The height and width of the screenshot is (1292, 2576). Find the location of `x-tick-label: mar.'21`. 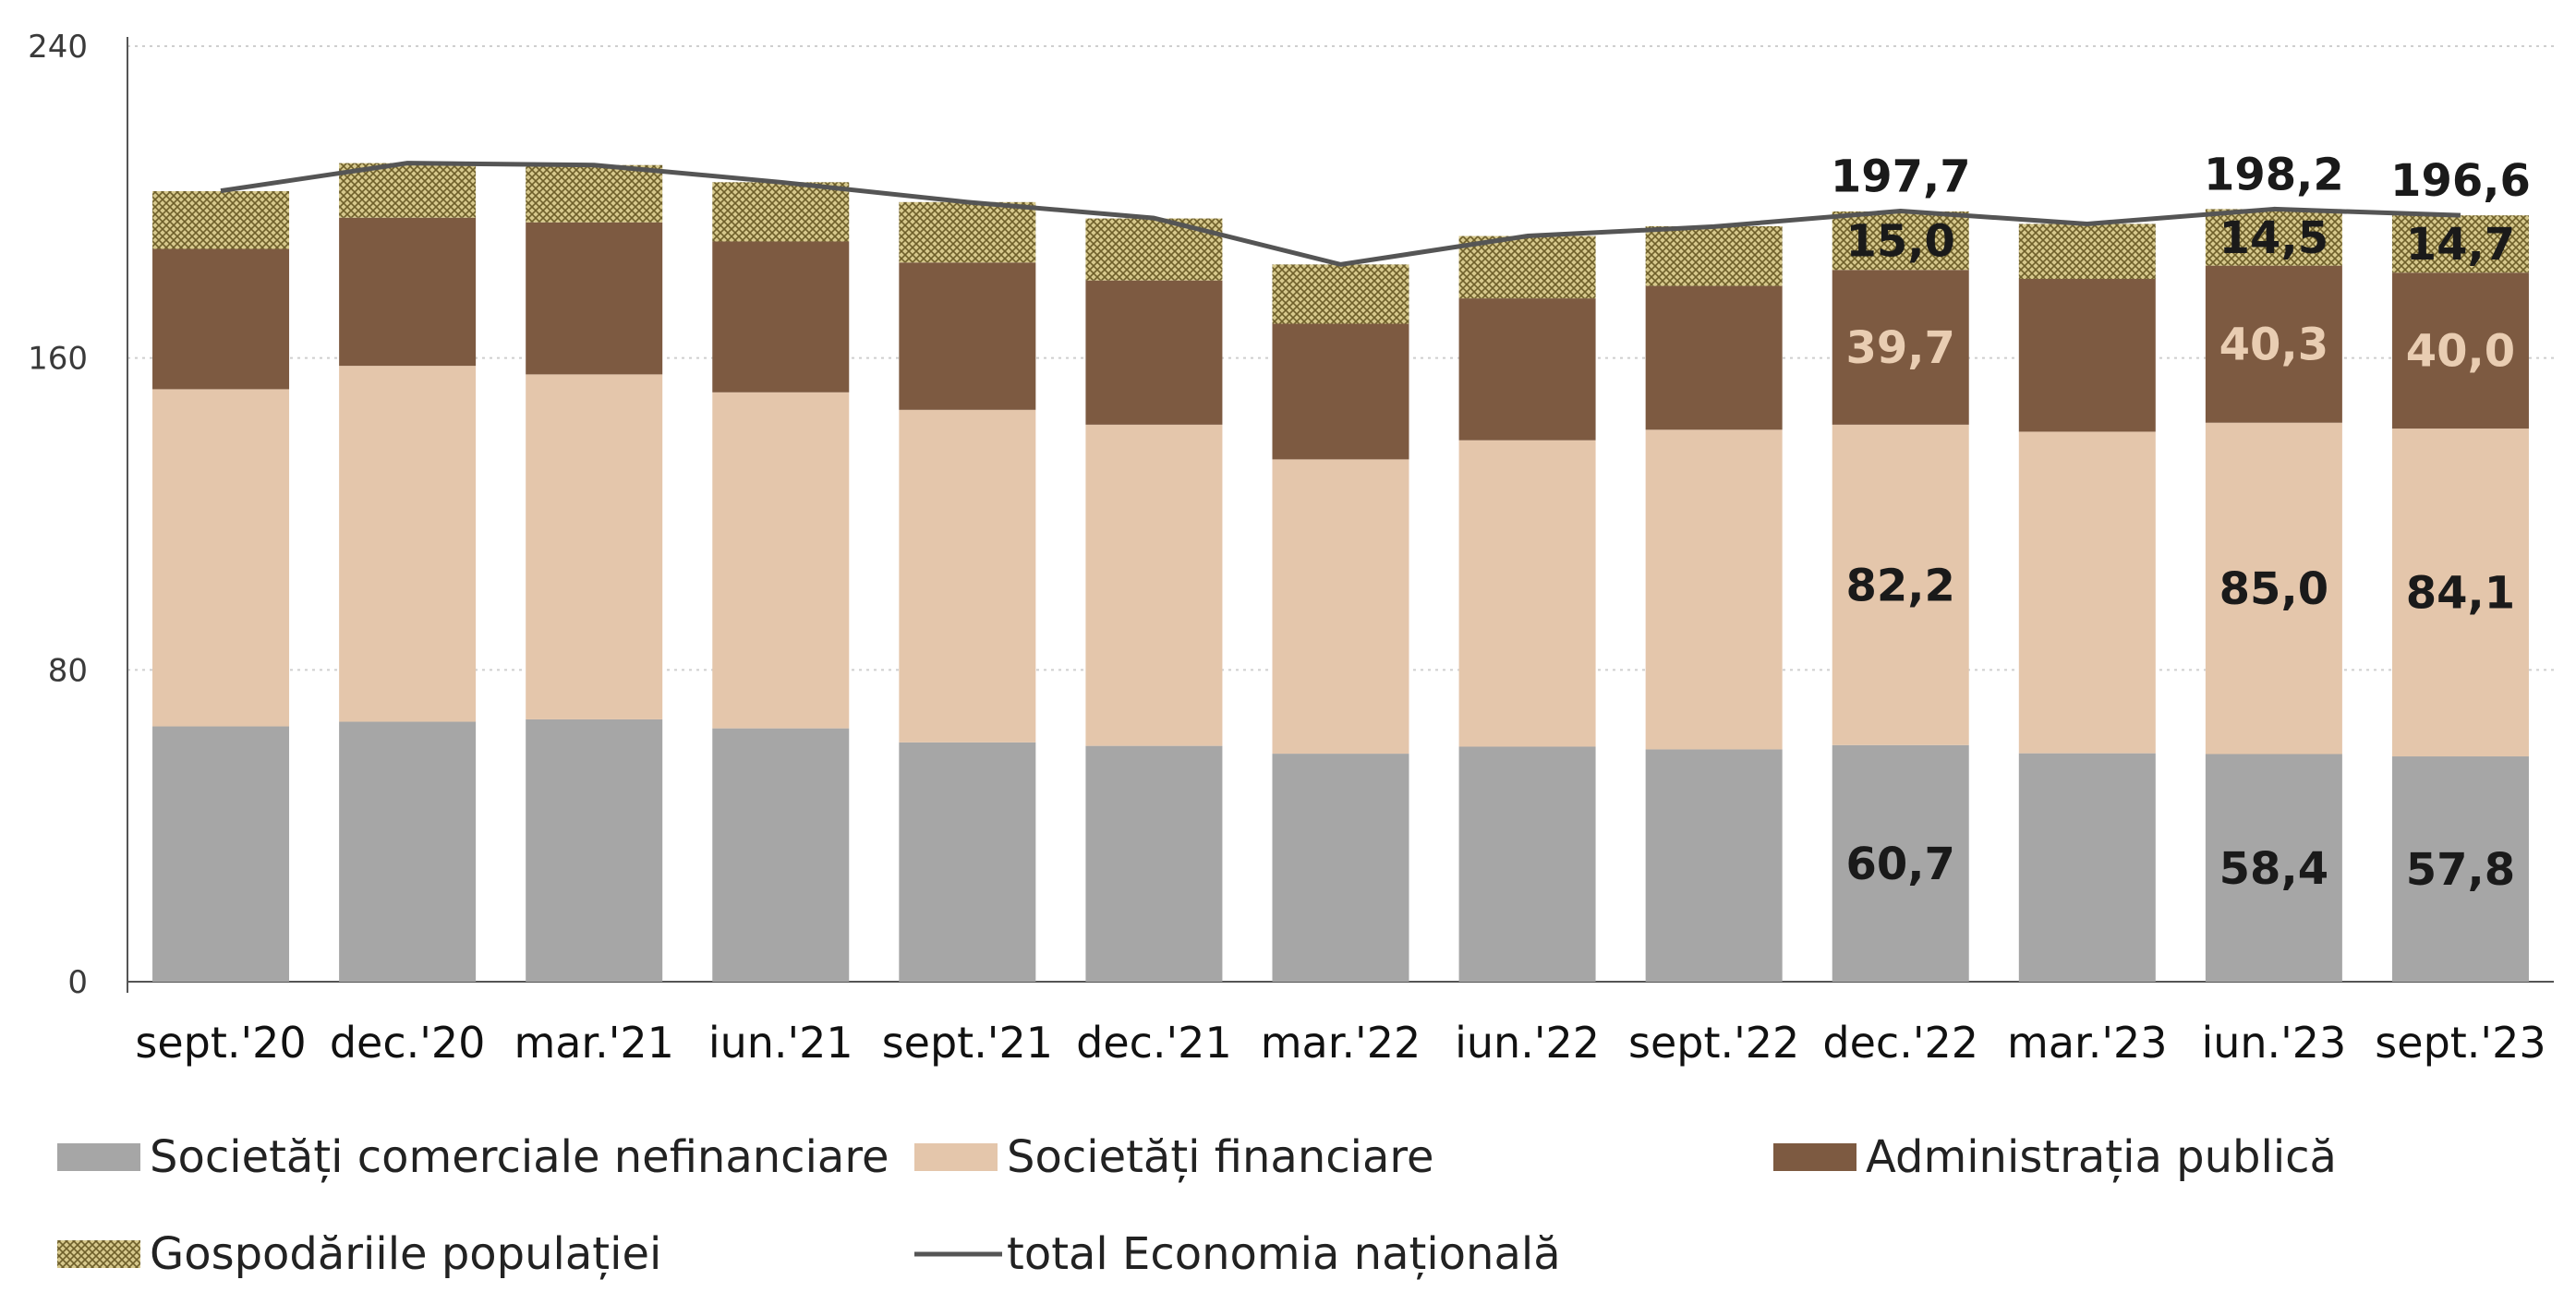

x-tick-label: mar.'21 is located at coordinates (594, 1043).